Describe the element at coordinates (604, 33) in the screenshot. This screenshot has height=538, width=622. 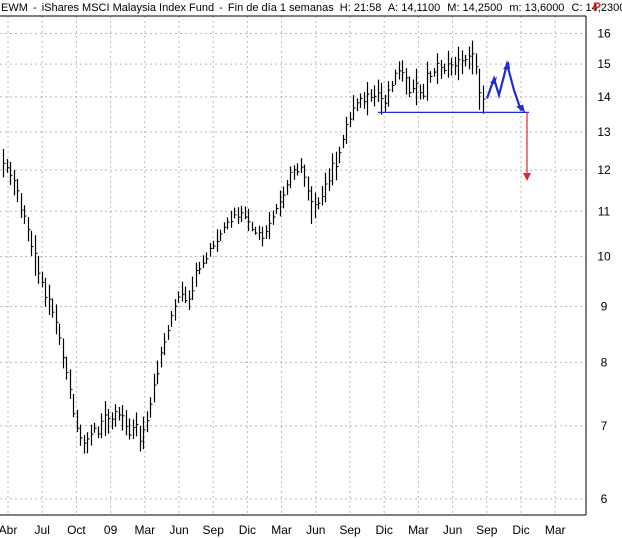
I see `y-tick-label: 16` at that location.